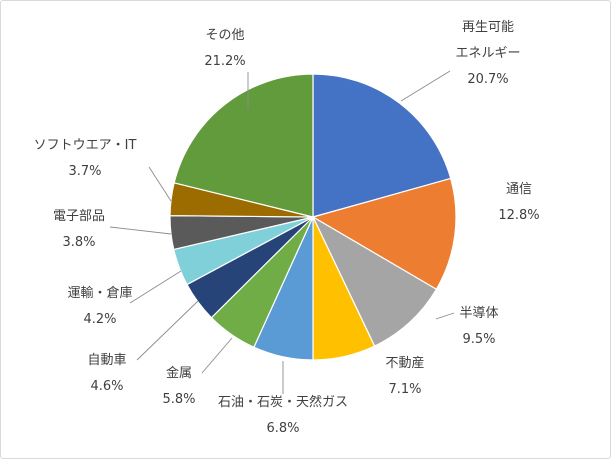  Describe the element at coordinates (518, 215) in the screenshot. I see `slice-value-label: 12.8%` at that location.